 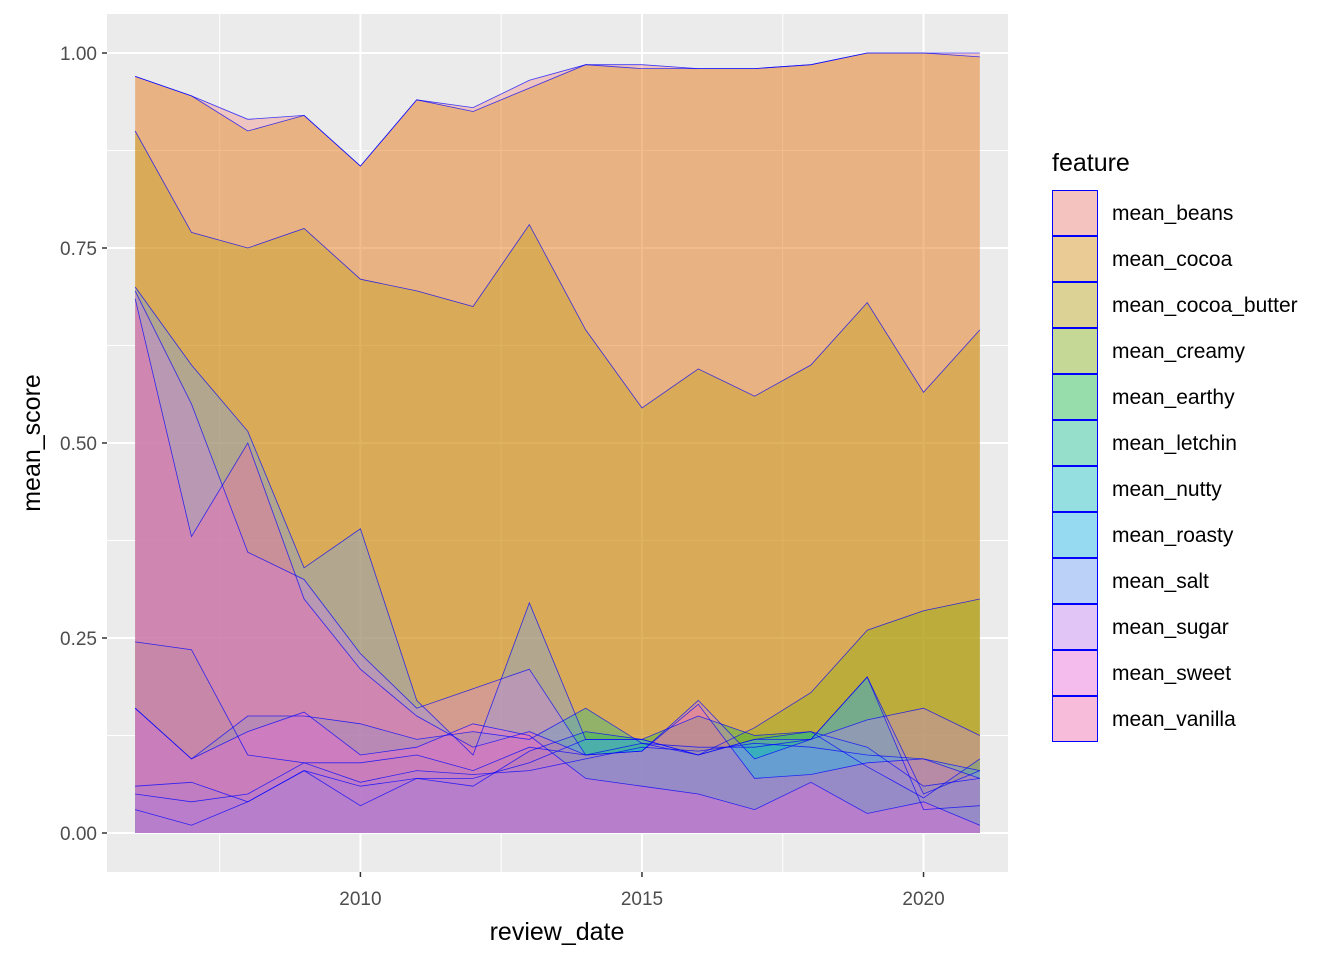 What do you see at coordinates (1172, 259) in the screenshot?
I see `legend-label-mean_cocoa: mean_cocoa` at bounding box center [1172, 259].